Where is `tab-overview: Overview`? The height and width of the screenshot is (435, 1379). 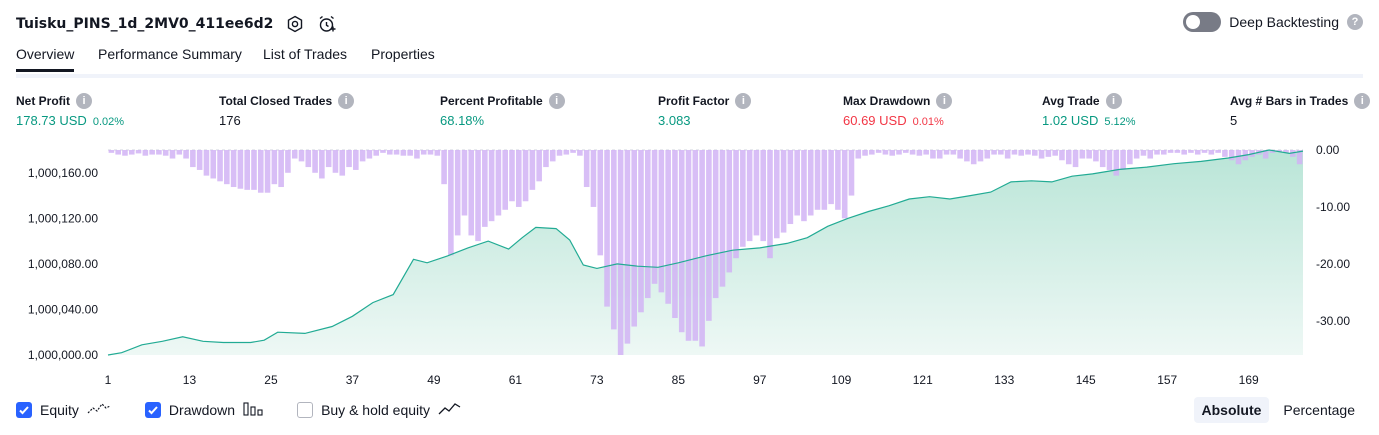
tab-overview: Overview is located at coordinates (45, 59).